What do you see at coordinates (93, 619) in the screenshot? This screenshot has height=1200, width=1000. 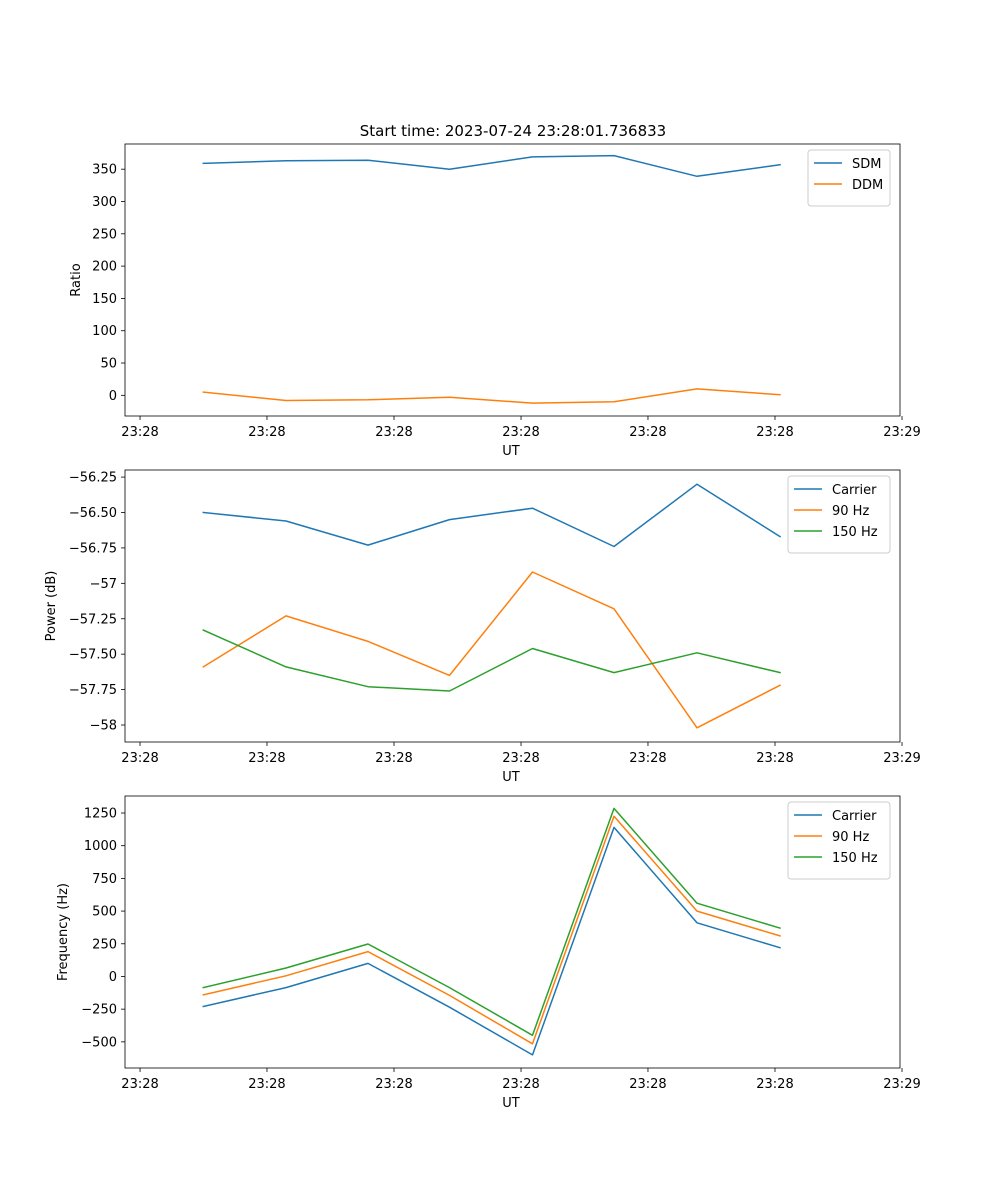 I see `y-tick-label: −57.25` at bounding box center [93, 619].